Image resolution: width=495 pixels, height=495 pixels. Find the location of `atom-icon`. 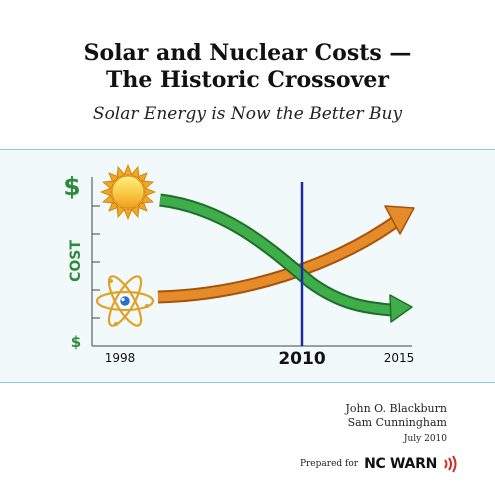

atom-icon is located at coordinates (125, 301).